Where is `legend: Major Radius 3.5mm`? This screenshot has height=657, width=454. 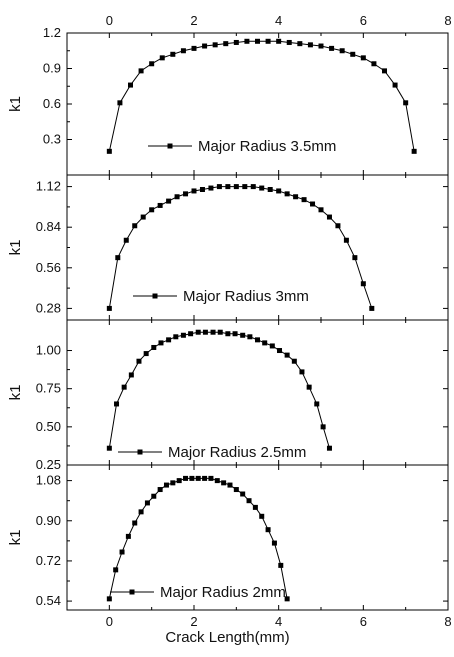
legend: Major Radius 3.5mm is located at coordinates (242, 146).